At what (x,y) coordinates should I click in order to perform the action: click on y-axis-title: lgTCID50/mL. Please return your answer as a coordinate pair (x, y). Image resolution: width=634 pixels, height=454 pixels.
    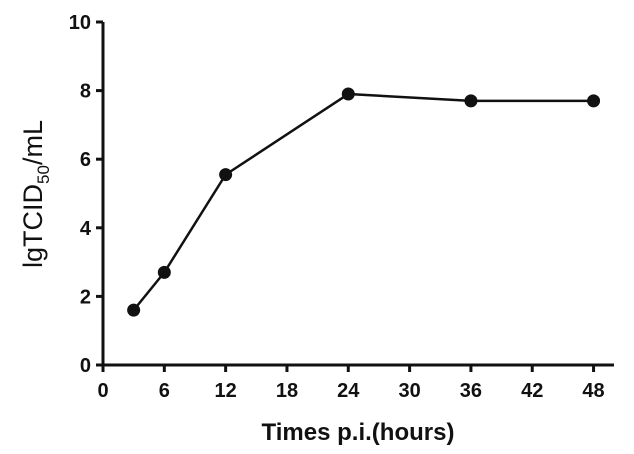
    Looking at the image, I should click on (35, 194).